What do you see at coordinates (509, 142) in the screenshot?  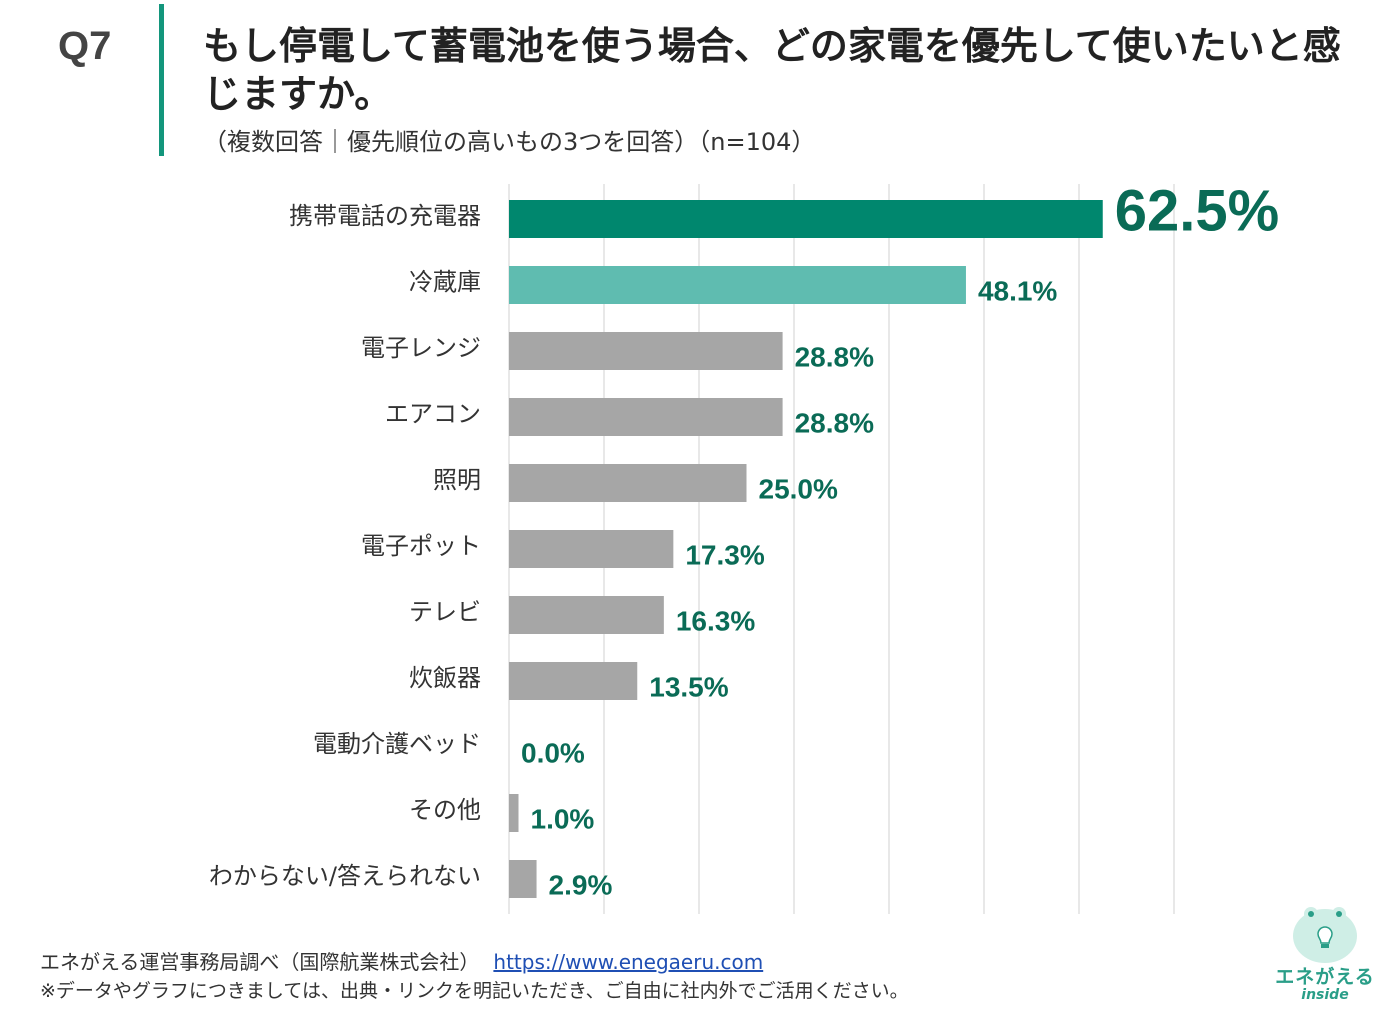 I see `page-subtitle: （複数回答｜優先順位の高いもの3つを回答）（n=104）` at bounding box center [509, 142].